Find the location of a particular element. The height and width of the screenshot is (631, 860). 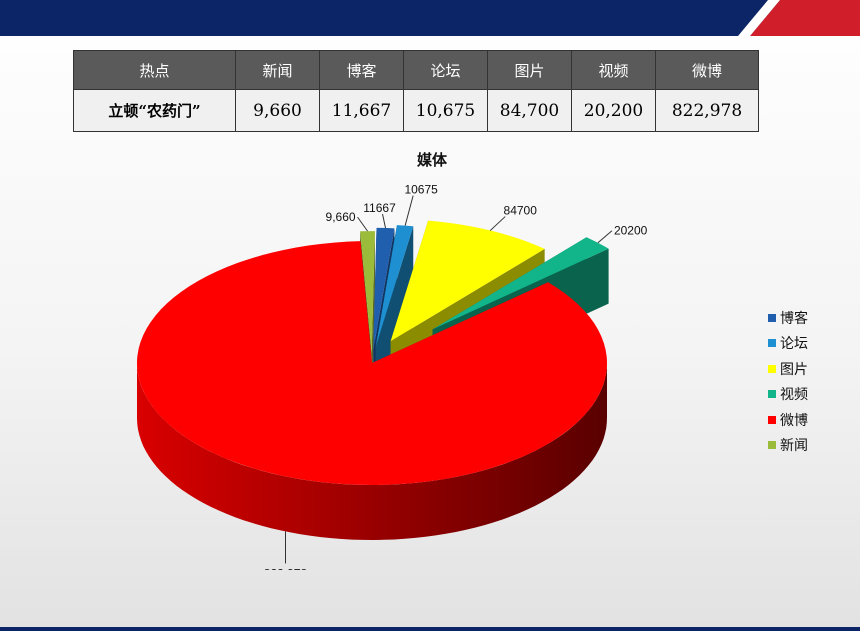

header-cell-image: 图片 is located at coordinates (529, 70).